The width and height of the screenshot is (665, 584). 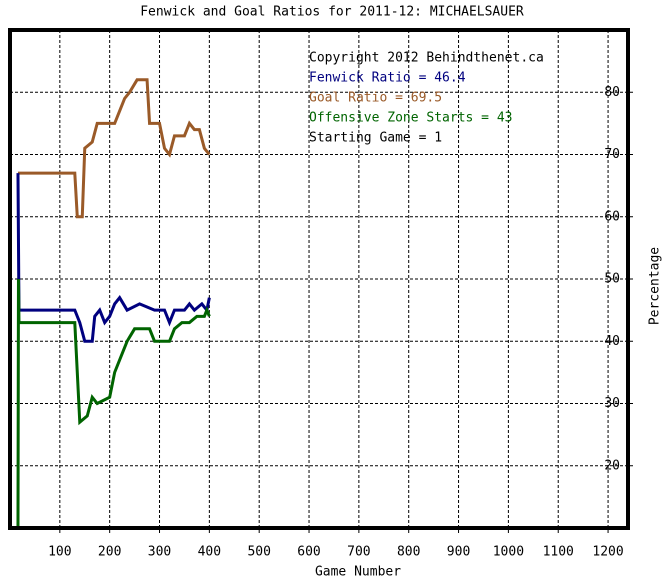 I want to click on x-tick-label: 100, so click(x=59, y=552).